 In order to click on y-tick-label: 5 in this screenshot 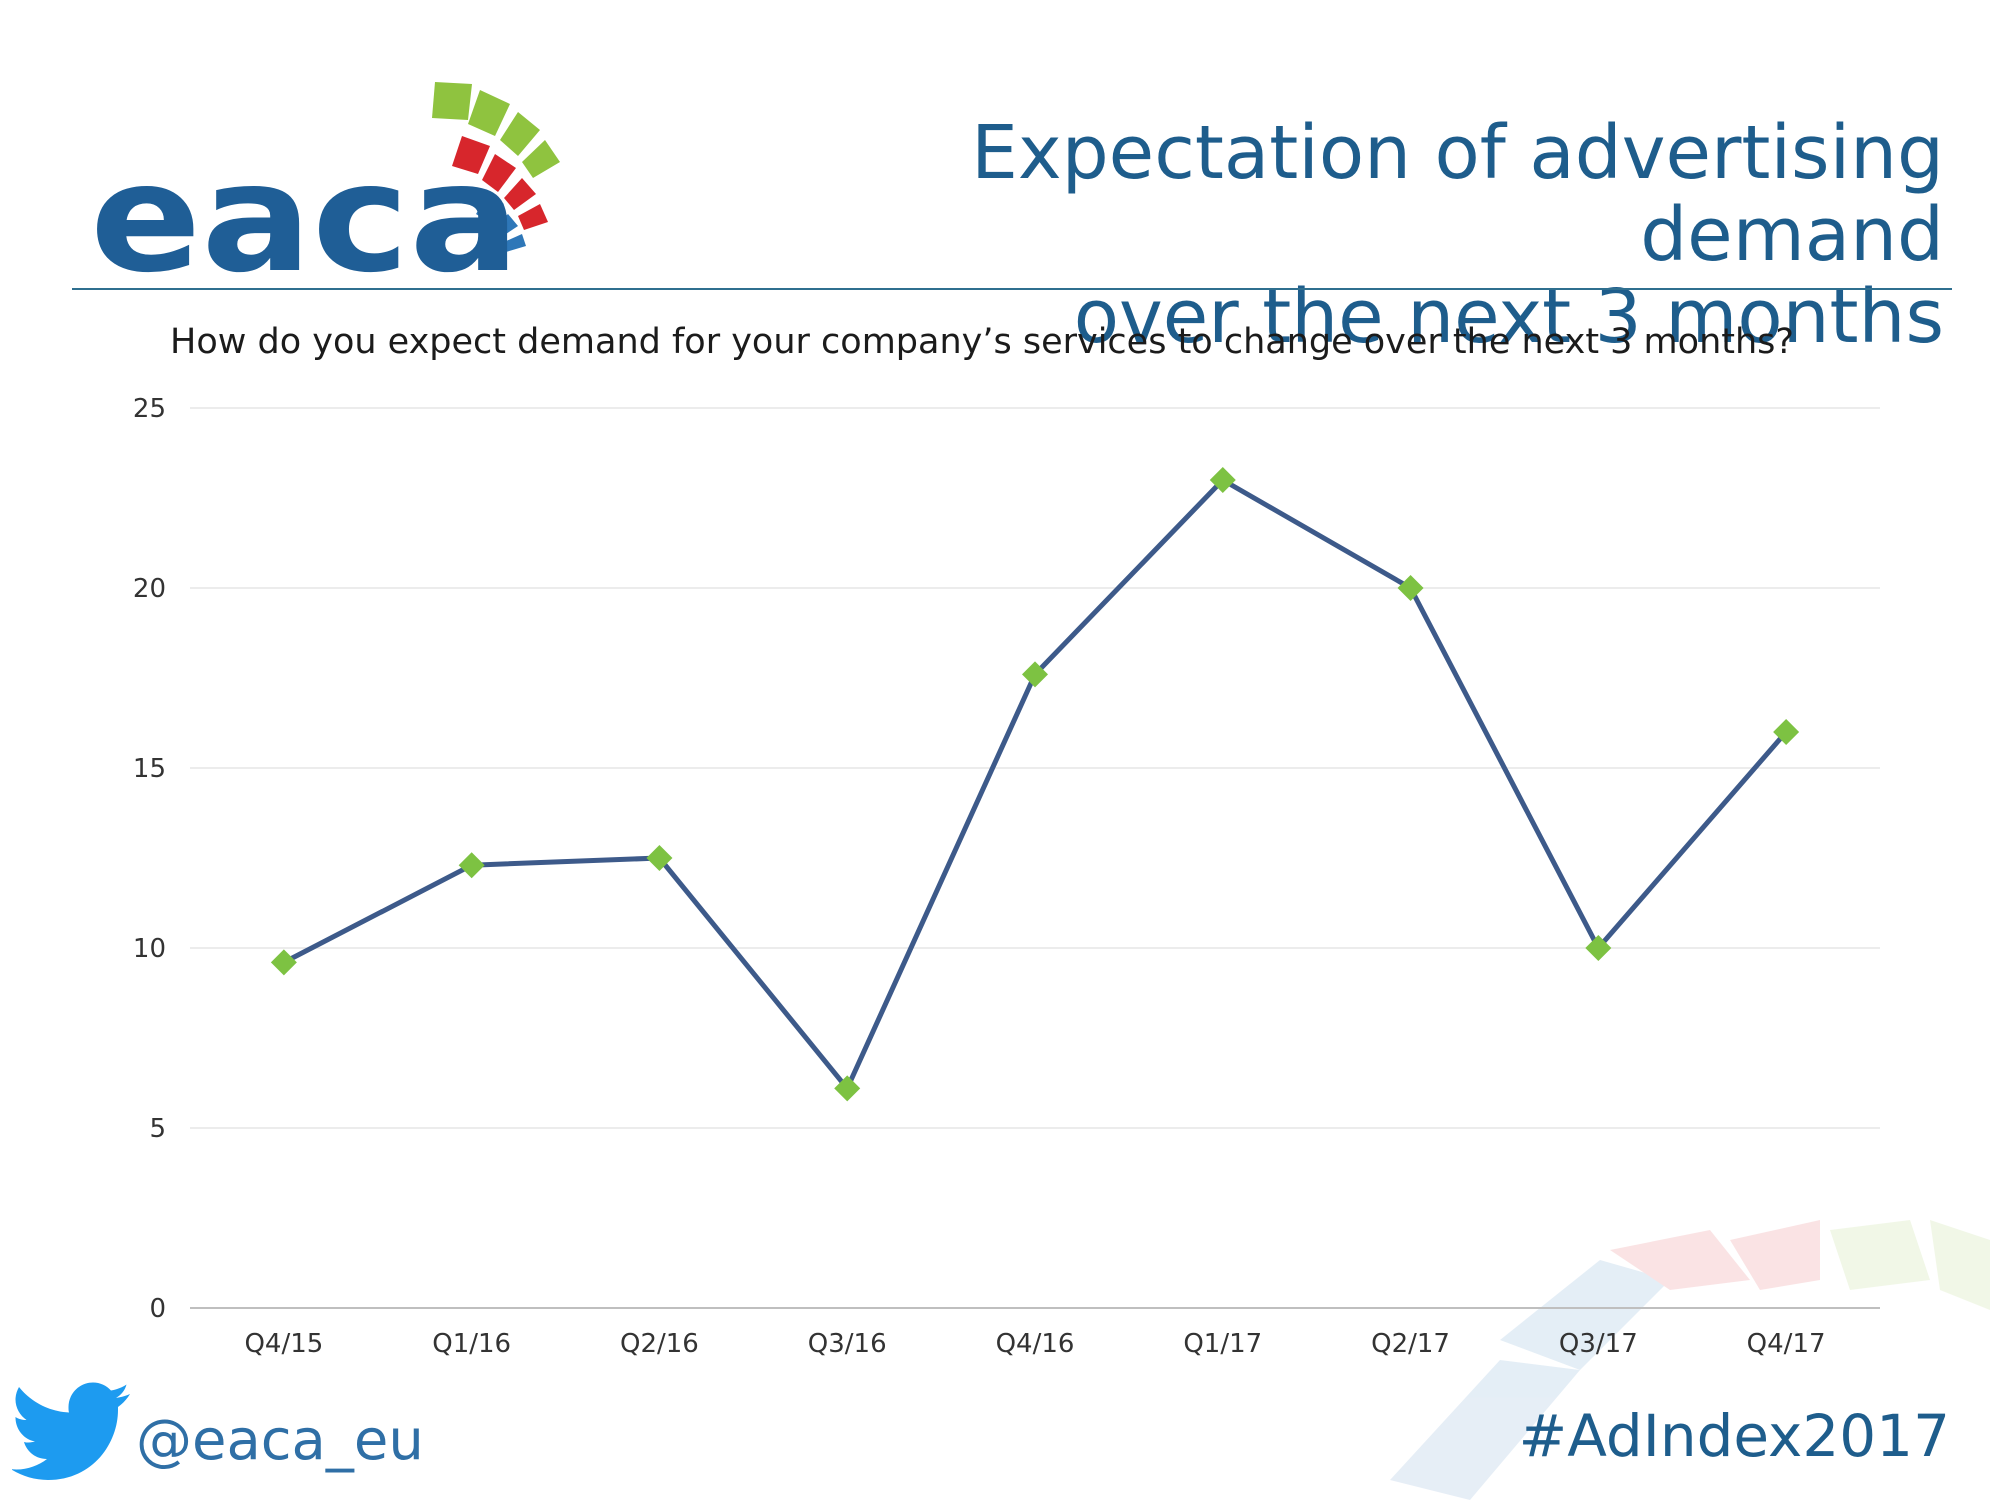, I will do `click(157, 1129)`.